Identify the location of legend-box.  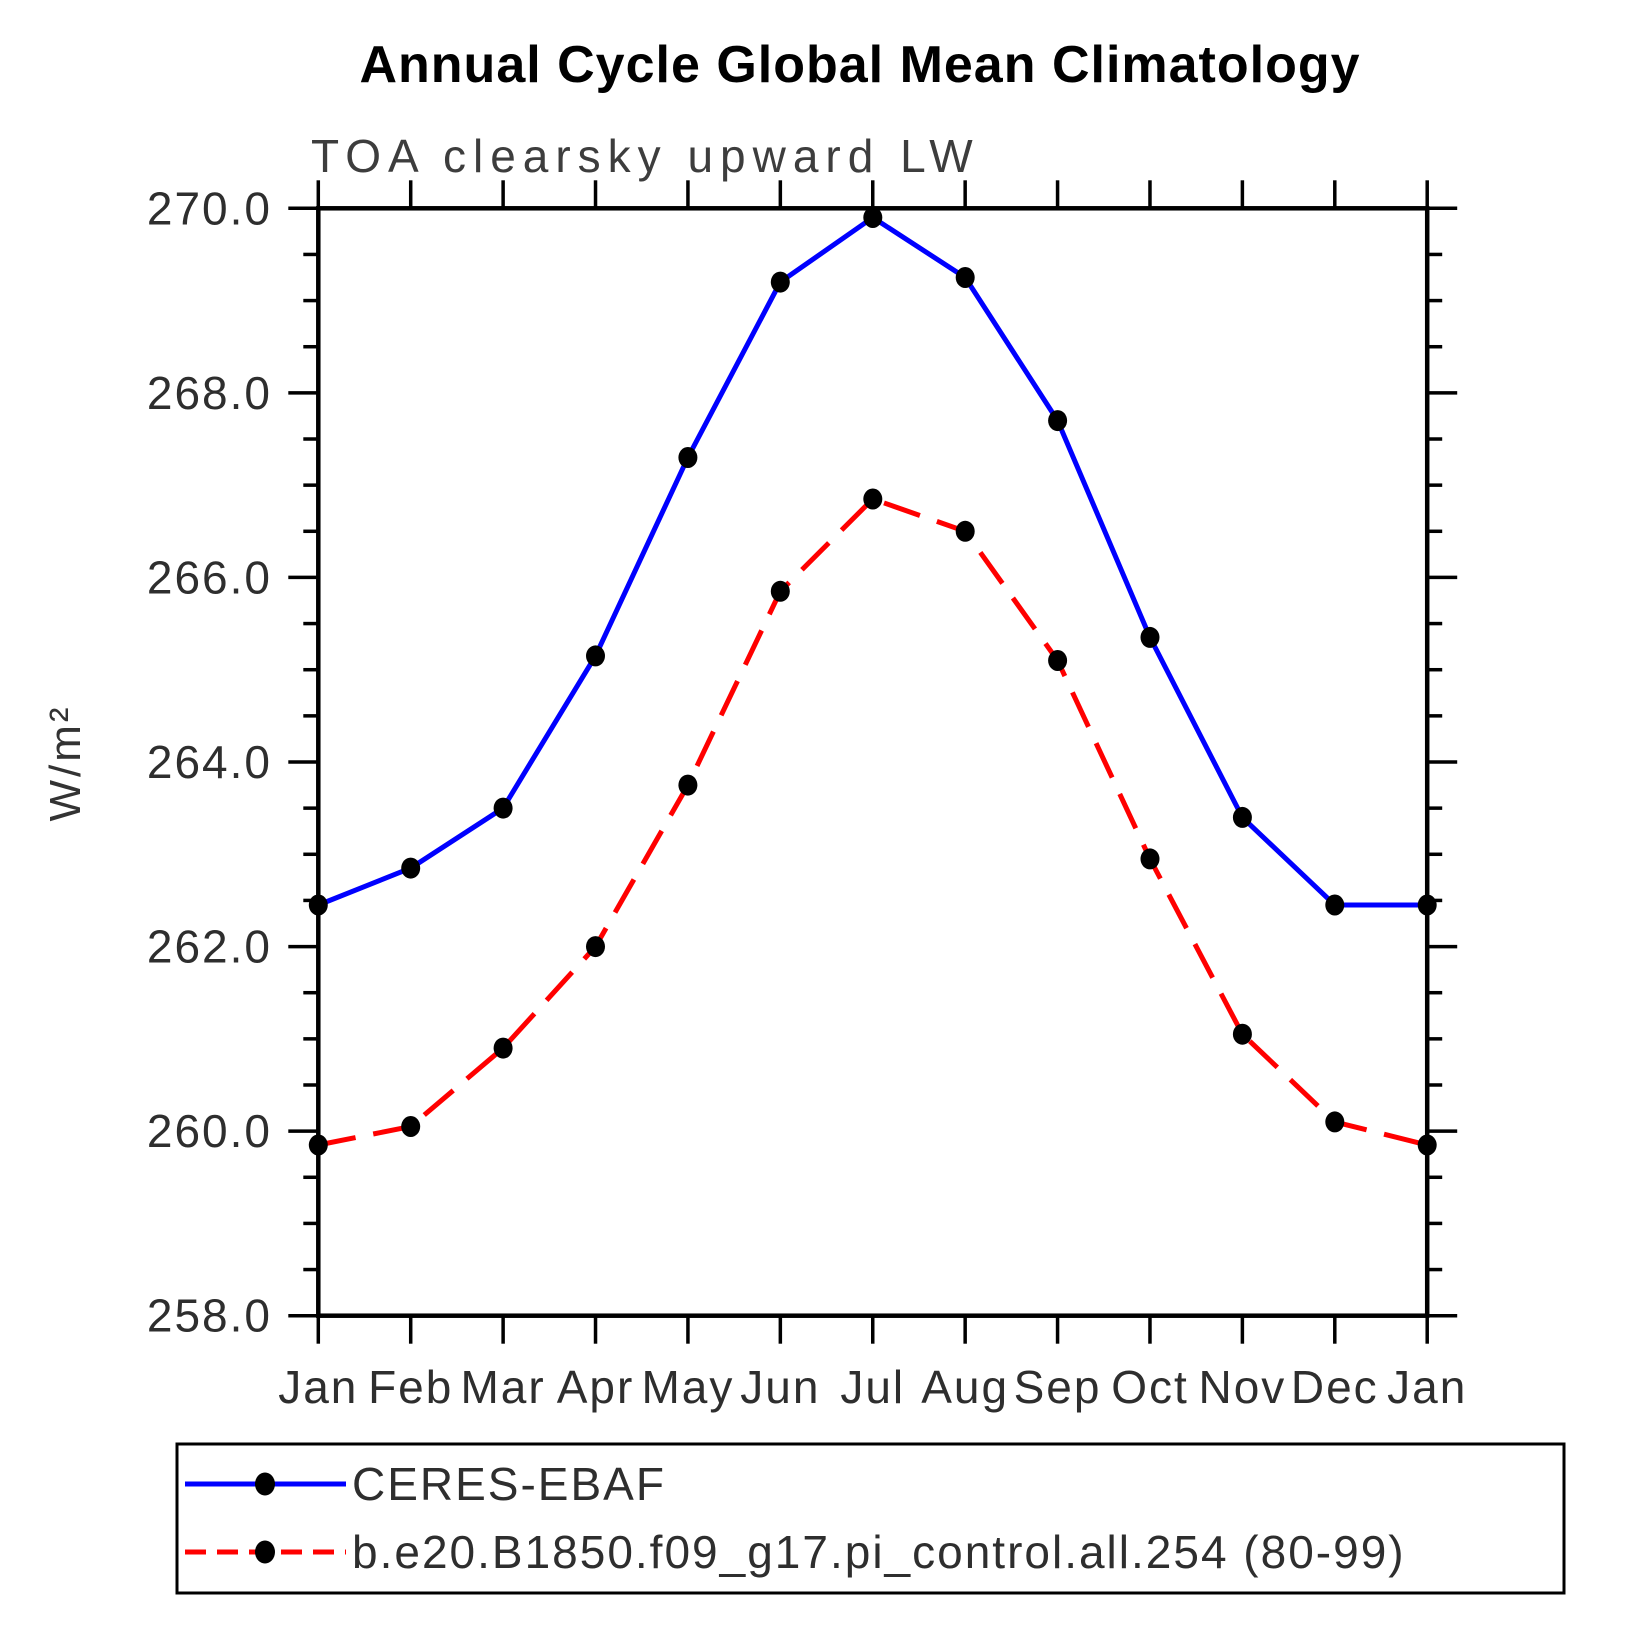
(870, 1518).